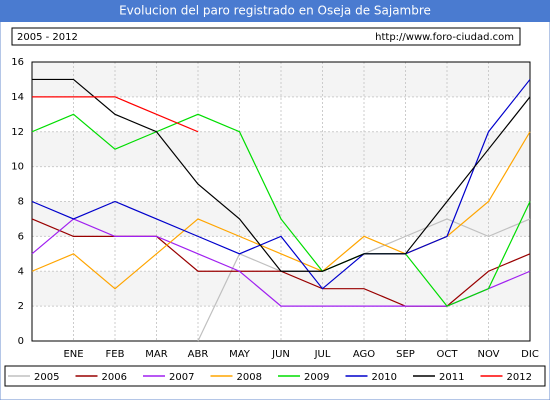 The height and width of the screenshot is (400, 550). Describe the element at coordinates (198, 354) in the screenshot. I see `x-tick-label: ABR` at that location.